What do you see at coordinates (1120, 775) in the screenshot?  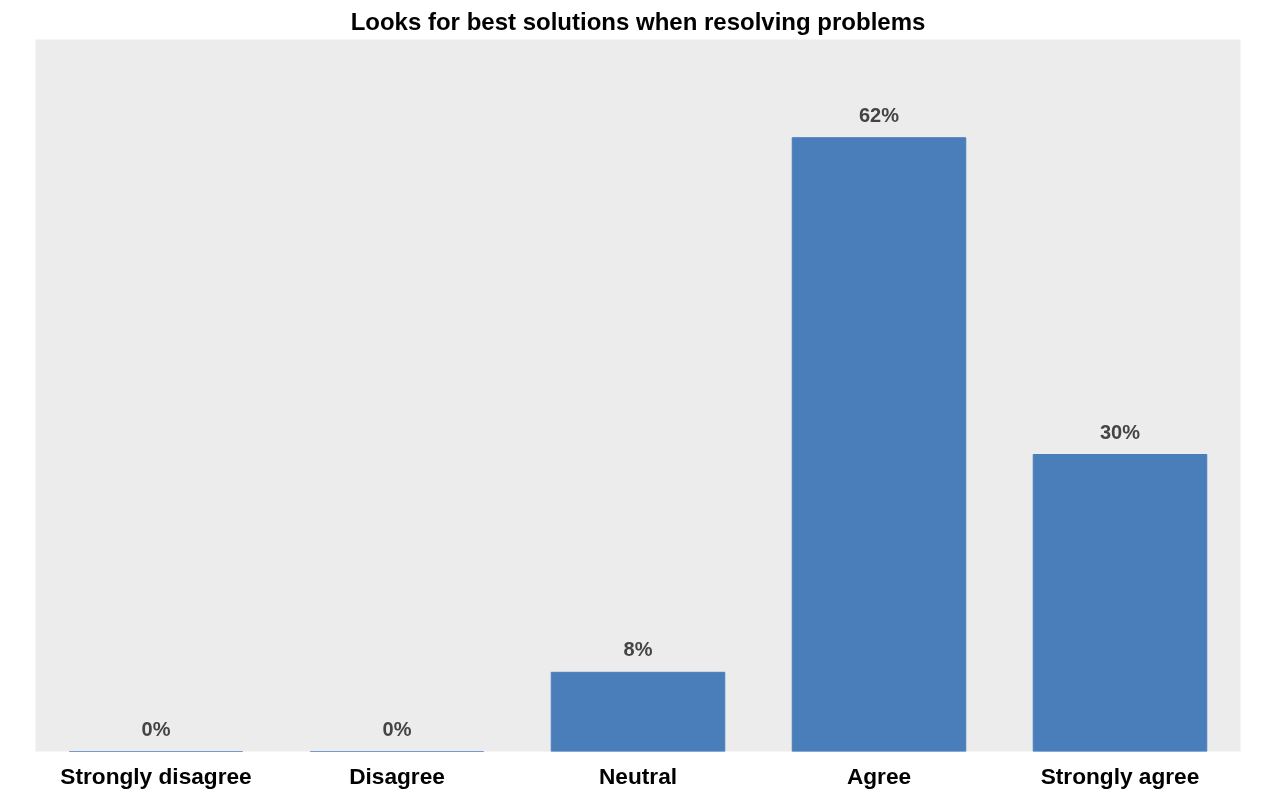 I see `x-tick-label: Strongly agree` at bounding box center [1120, 775].